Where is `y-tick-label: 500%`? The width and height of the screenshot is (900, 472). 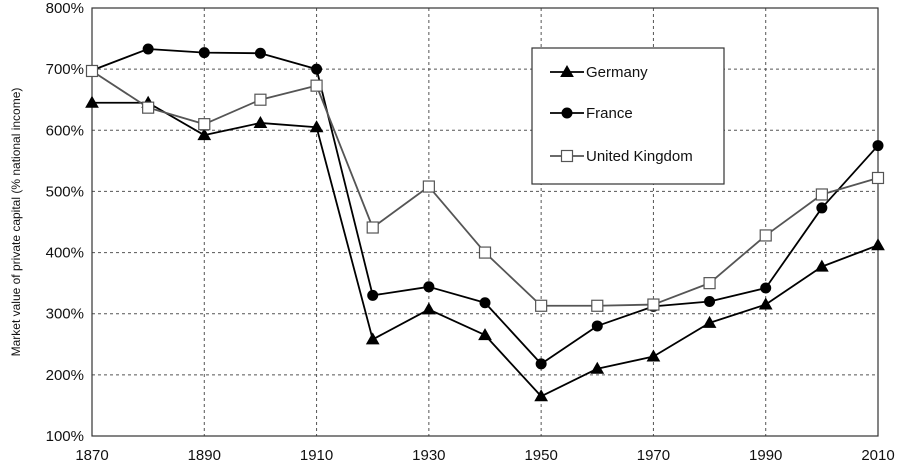
y-tick-label: 500% is located at coordinates (65, 191).